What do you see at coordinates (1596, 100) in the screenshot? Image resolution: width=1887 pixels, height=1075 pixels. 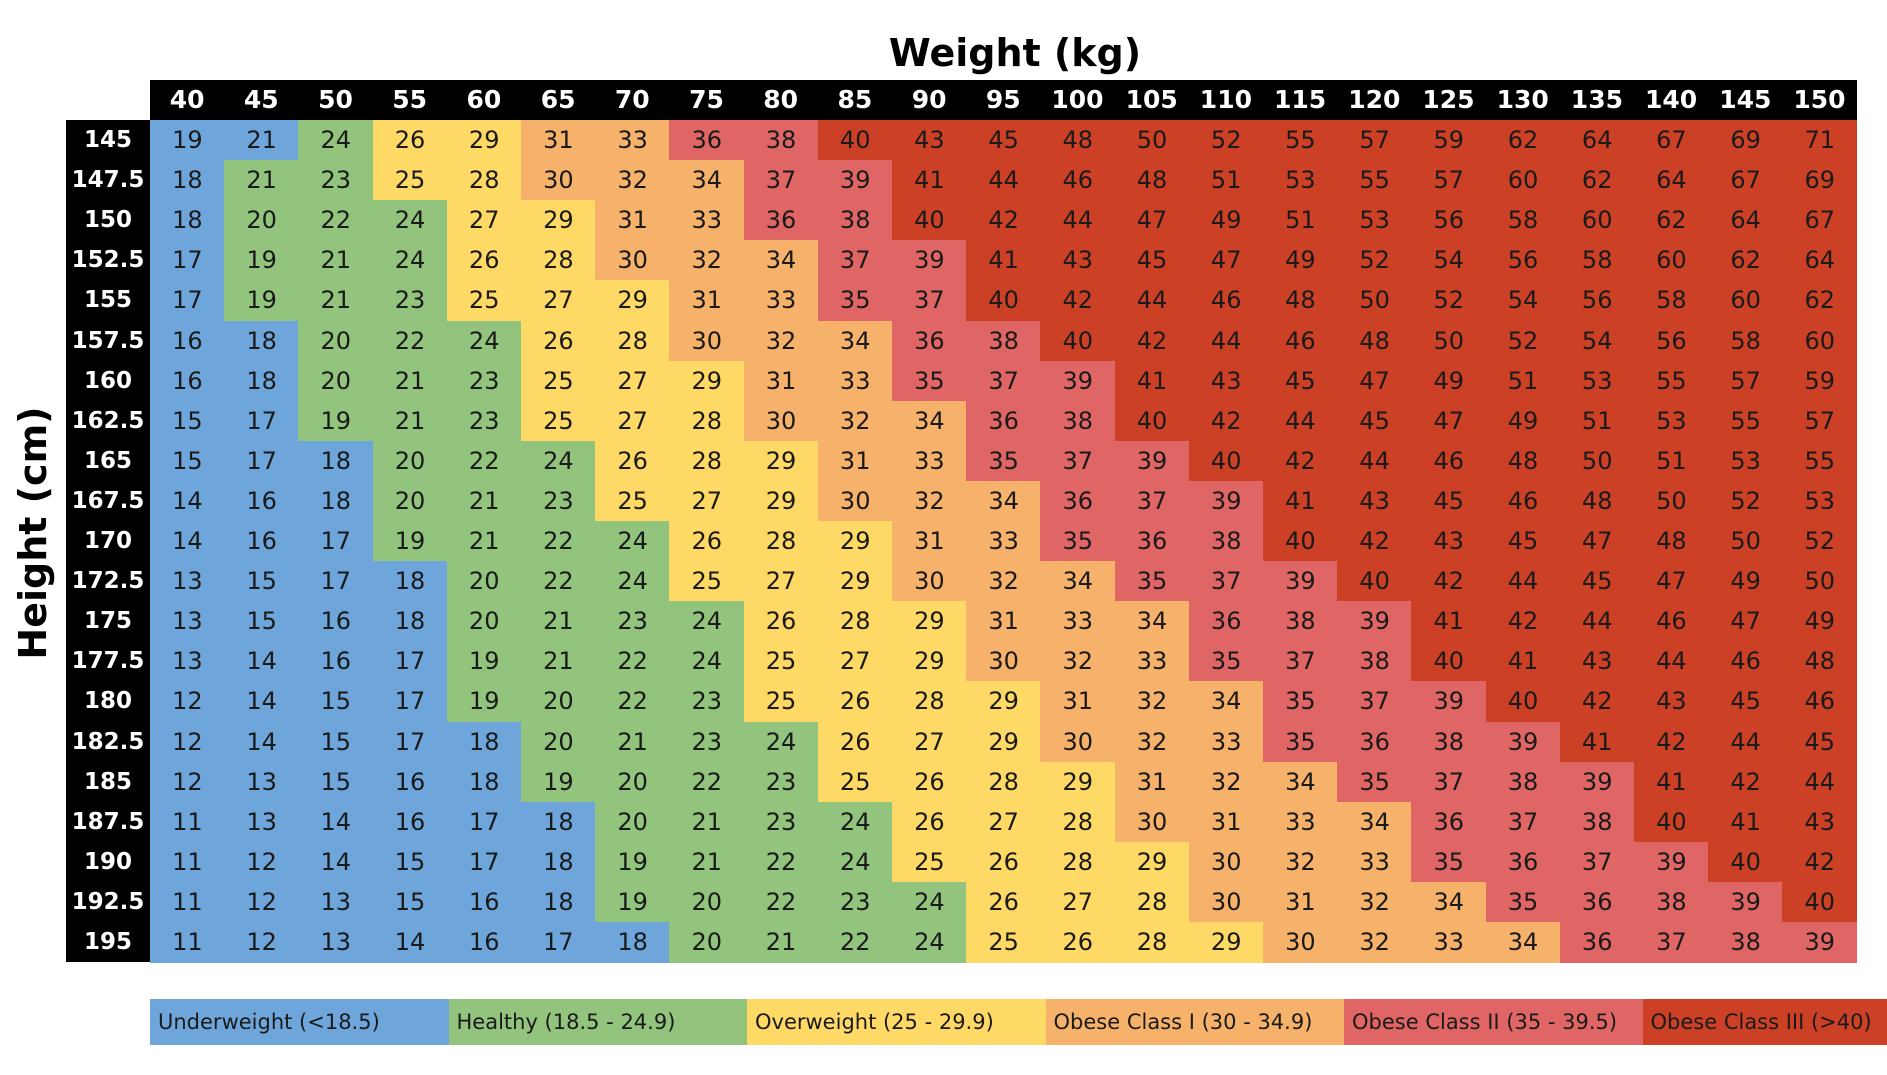 I see `weight-header-135: 135` at bounding box center [1596, 100].